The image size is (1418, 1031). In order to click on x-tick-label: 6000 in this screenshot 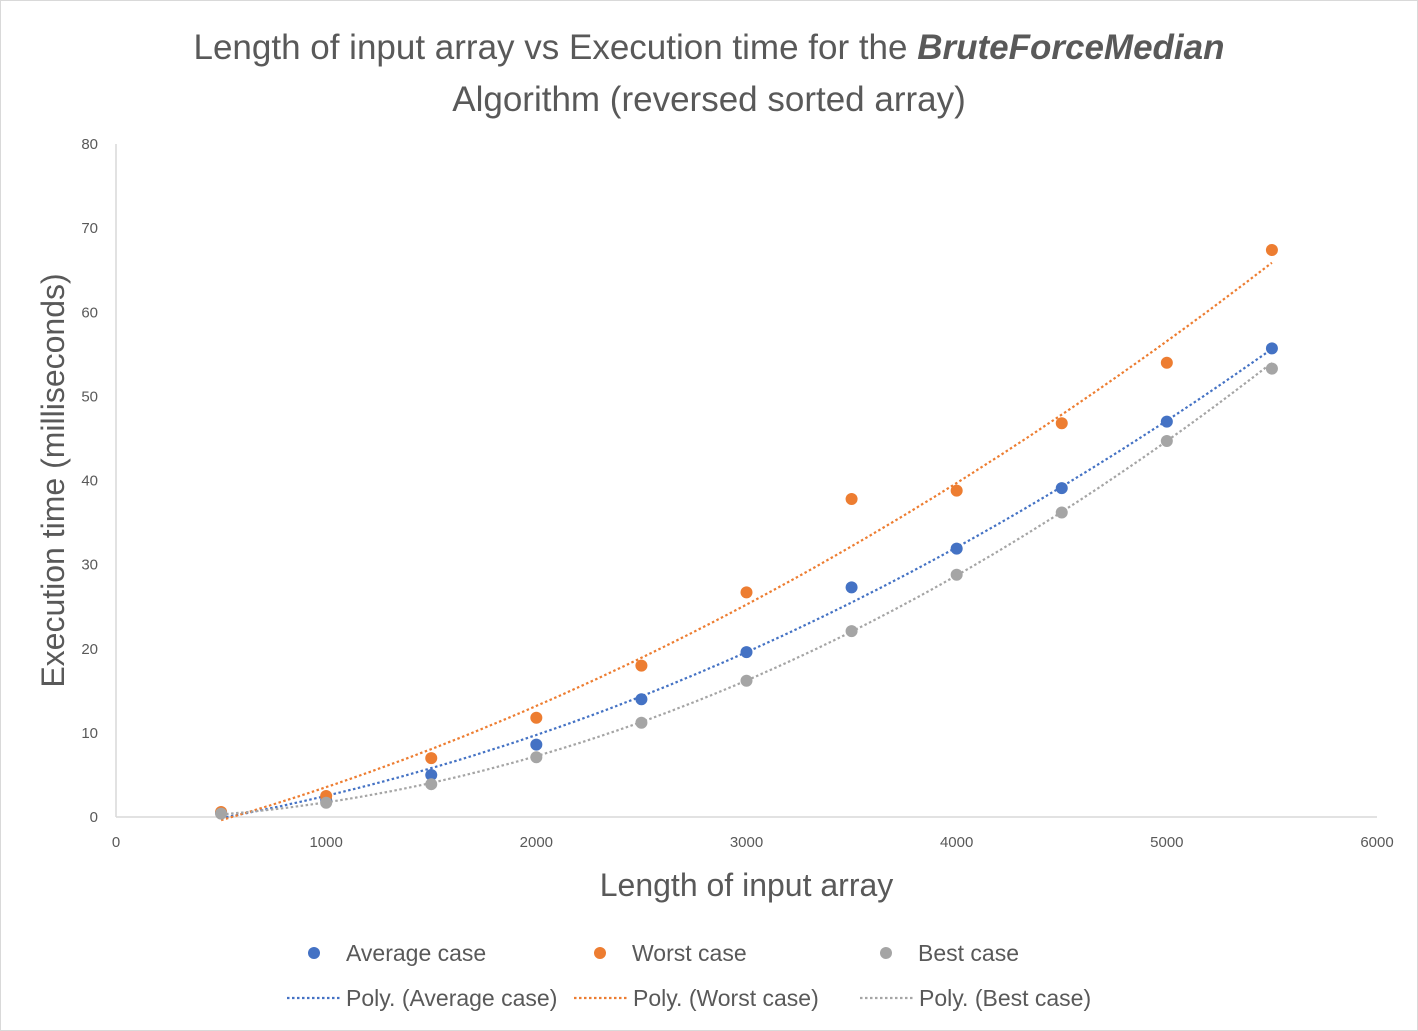, I will do `click(1376, 842)`.